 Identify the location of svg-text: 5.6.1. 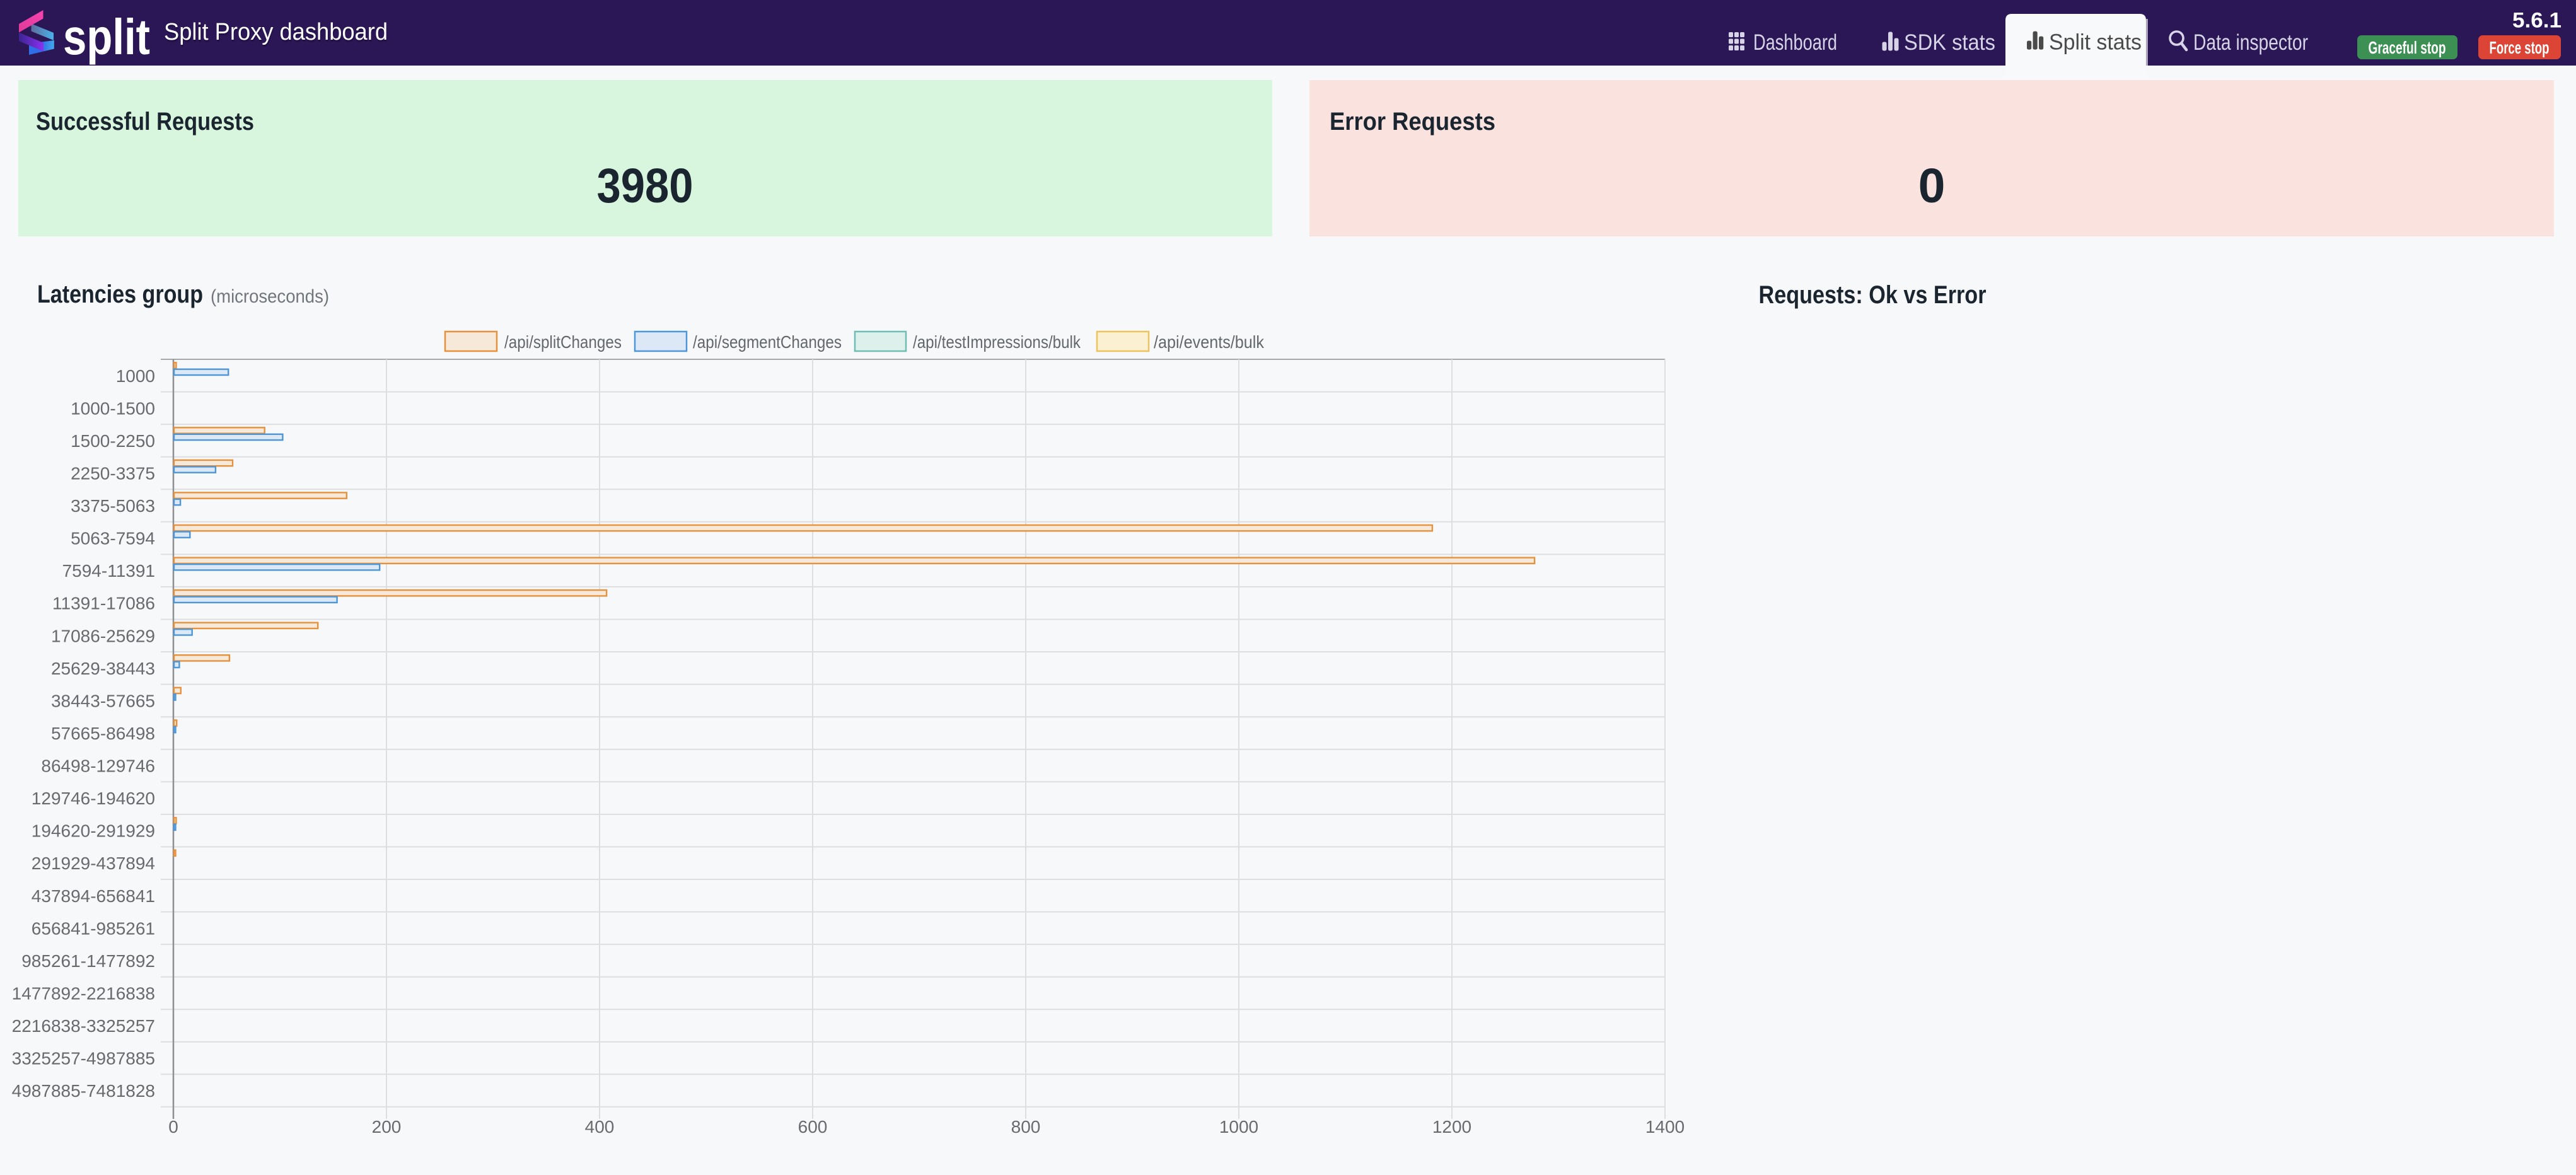
(2536, 21).